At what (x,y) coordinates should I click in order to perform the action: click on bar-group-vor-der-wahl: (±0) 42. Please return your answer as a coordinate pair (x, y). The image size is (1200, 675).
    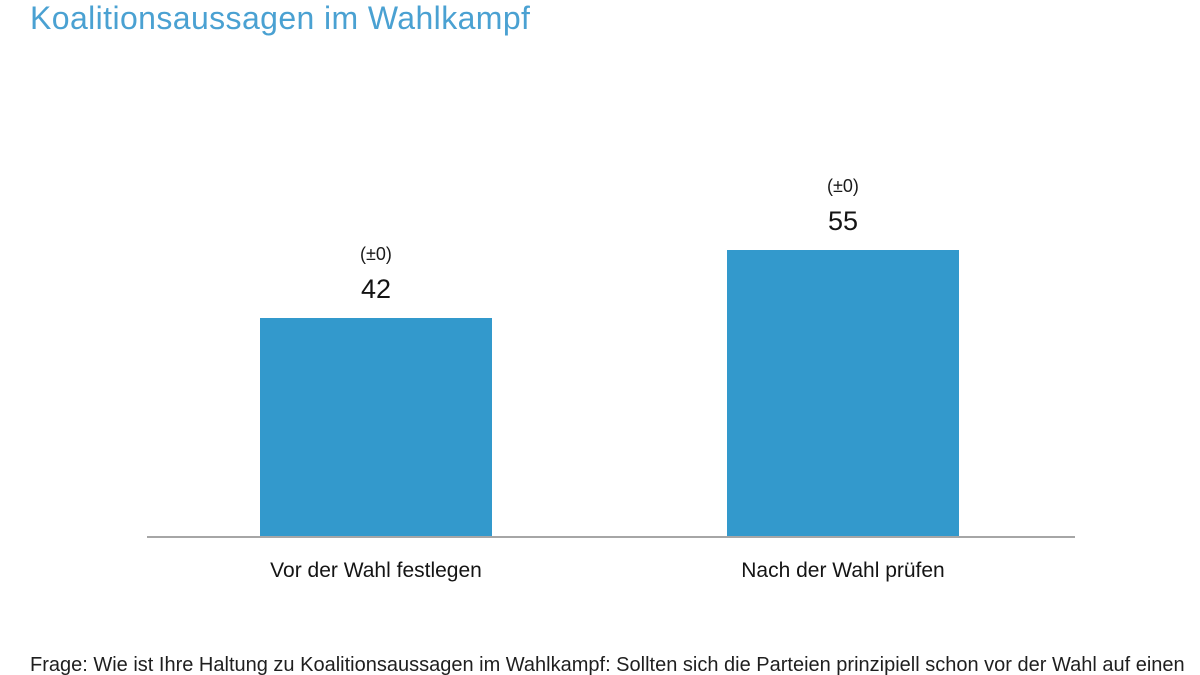
    Looking at the image, I should click on (376, 390).